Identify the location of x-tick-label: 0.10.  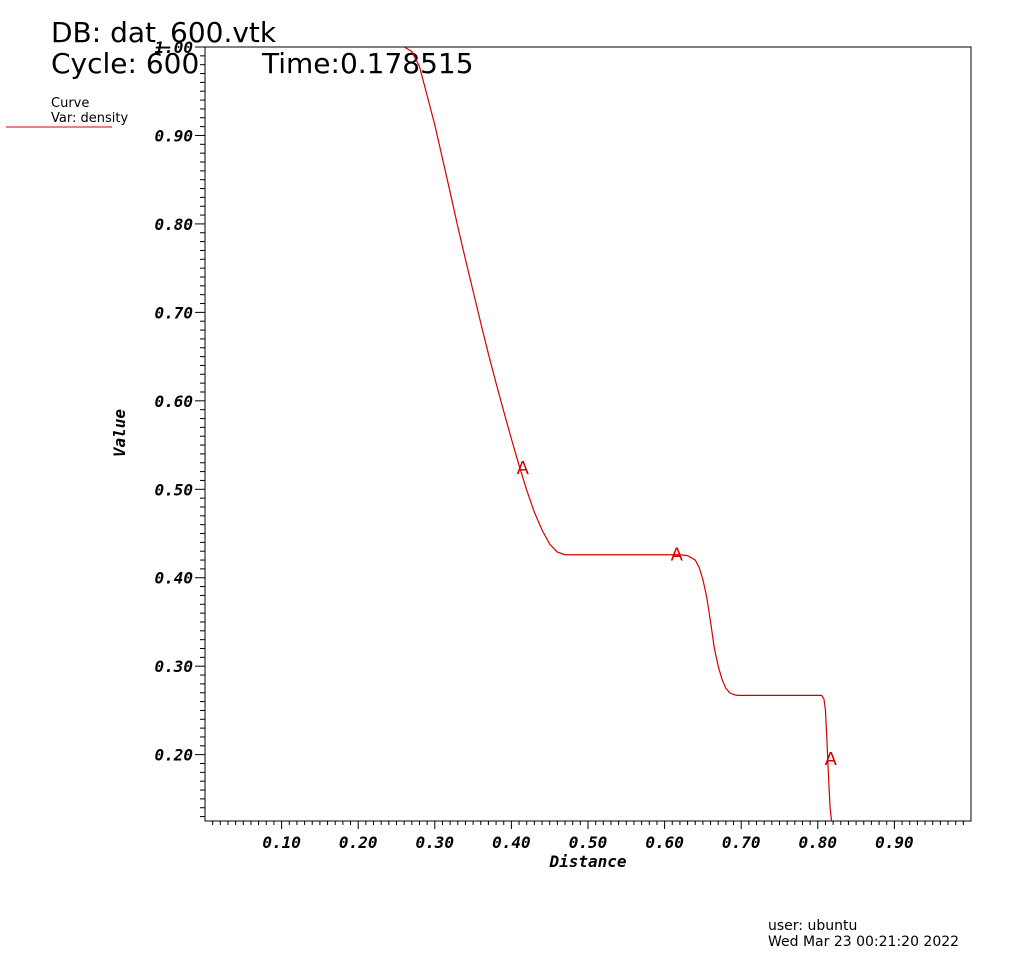
(281, 842).